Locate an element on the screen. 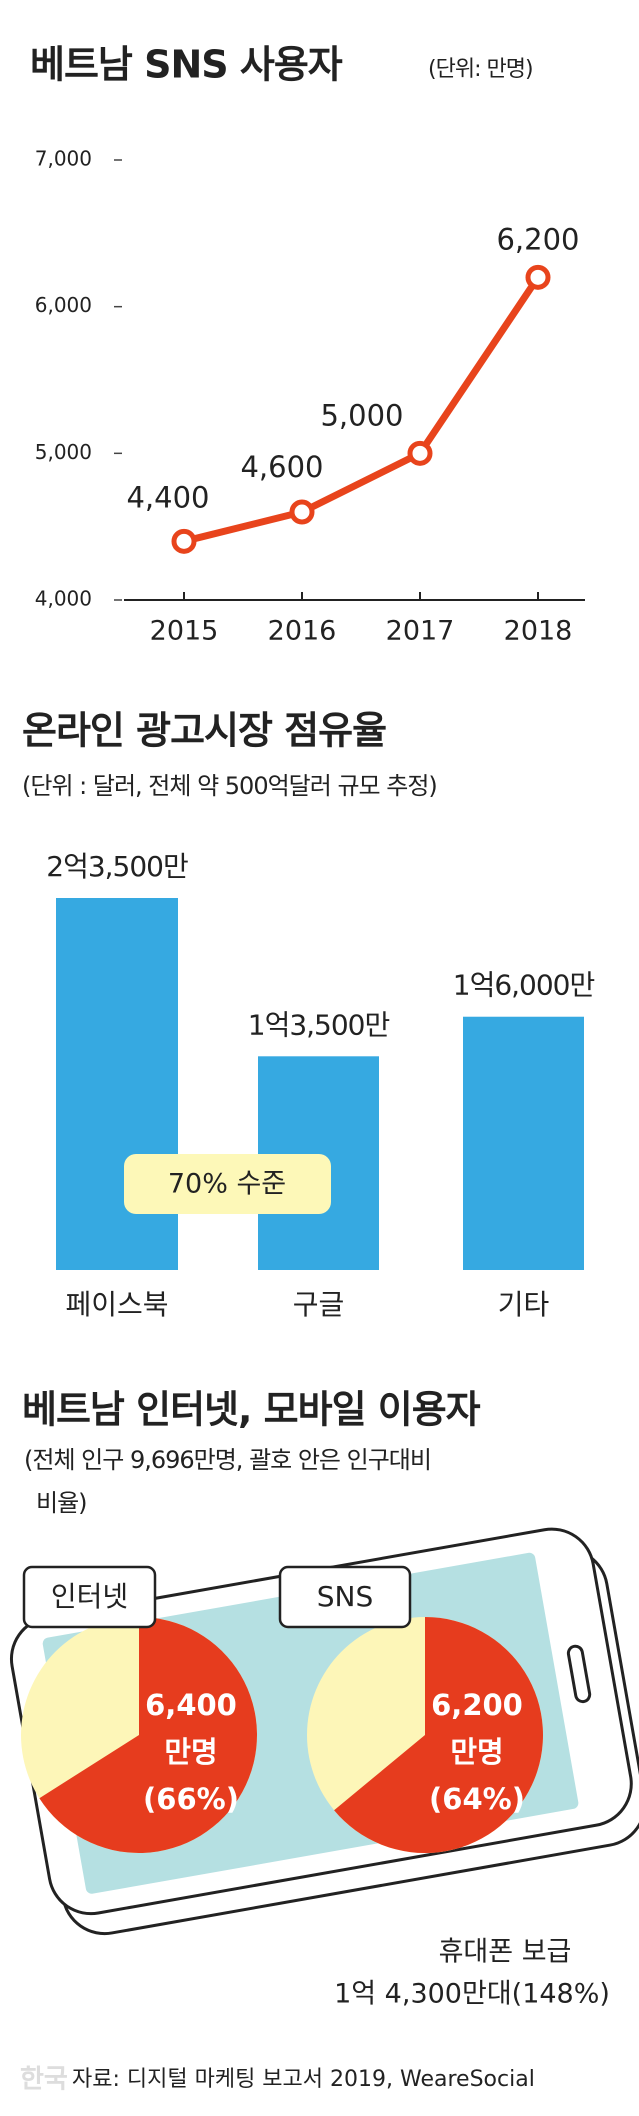 The image size is (639, 2116). annotation-box is located at coordinates (227, 1184).